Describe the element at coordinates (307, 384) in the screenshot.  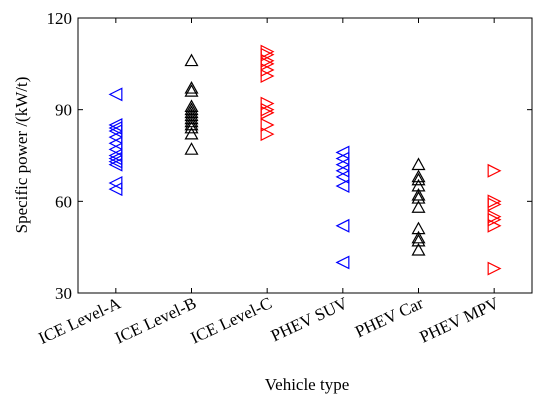
I see `x-axis-label: Vehicle type` at that location.